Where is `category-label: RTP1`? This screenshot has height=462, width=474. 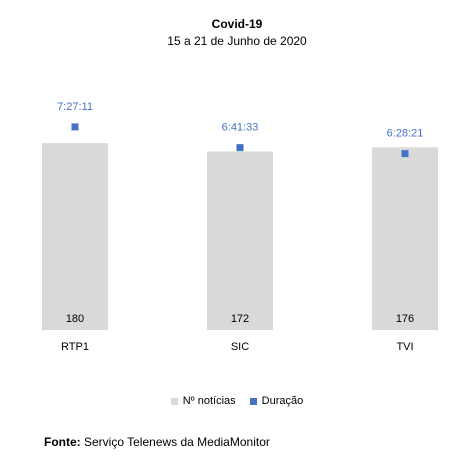 category-label: RTP1 is located at coordinates (75, 347).